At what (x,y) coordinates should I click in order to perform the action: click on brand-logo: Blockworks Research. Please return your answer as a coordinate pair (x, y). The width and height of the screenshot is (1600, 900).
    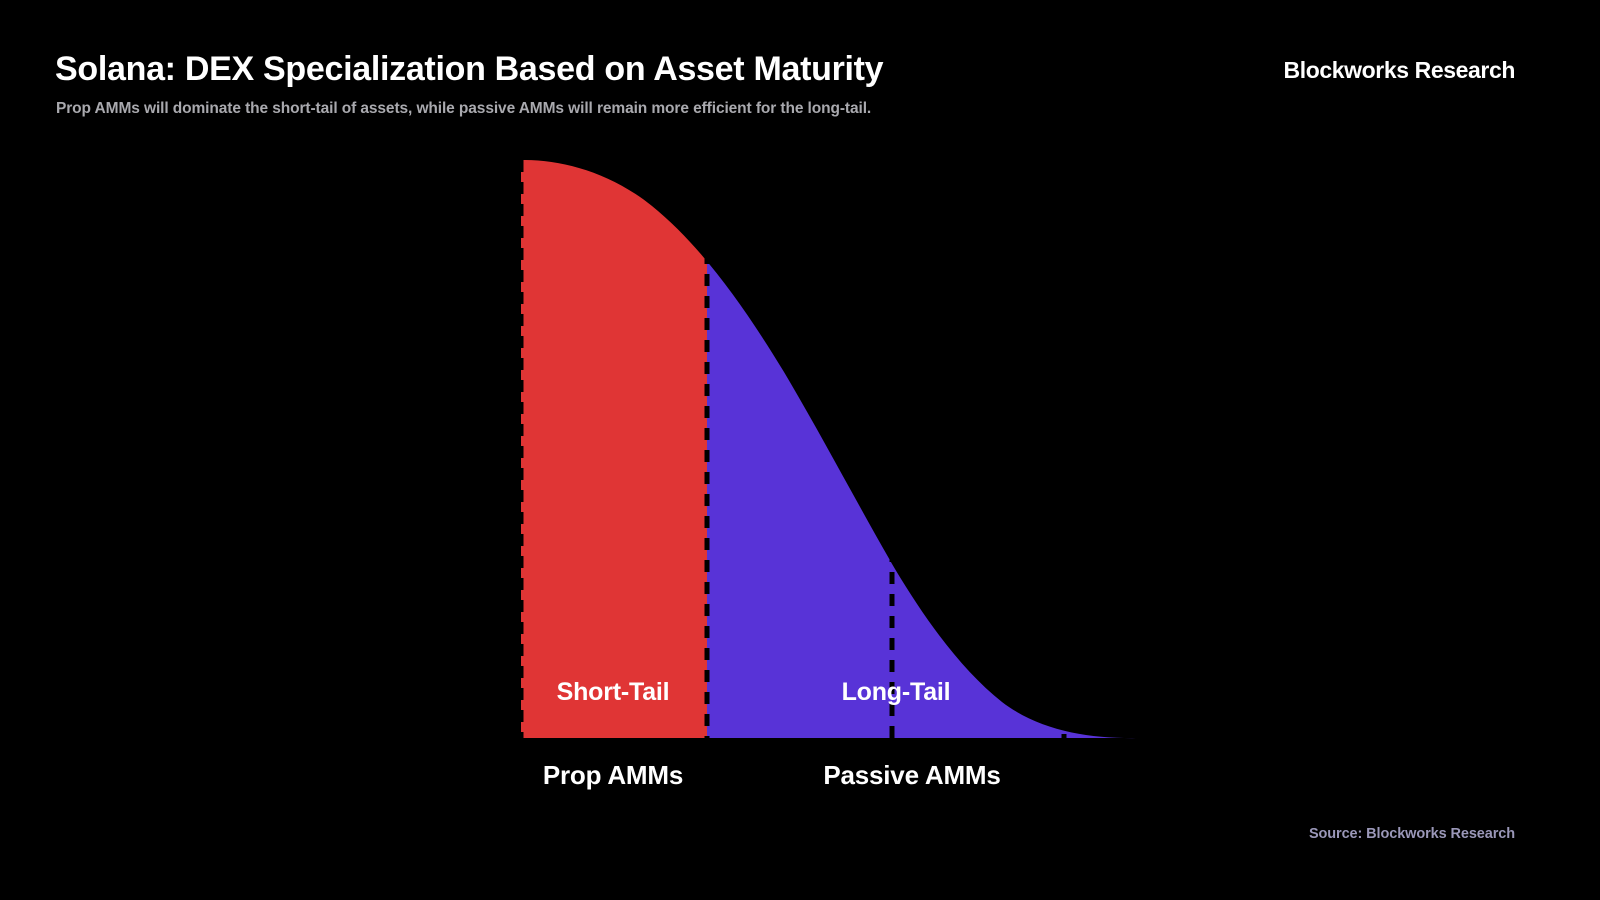
    Looking at the image, I should click on (1399, 70).